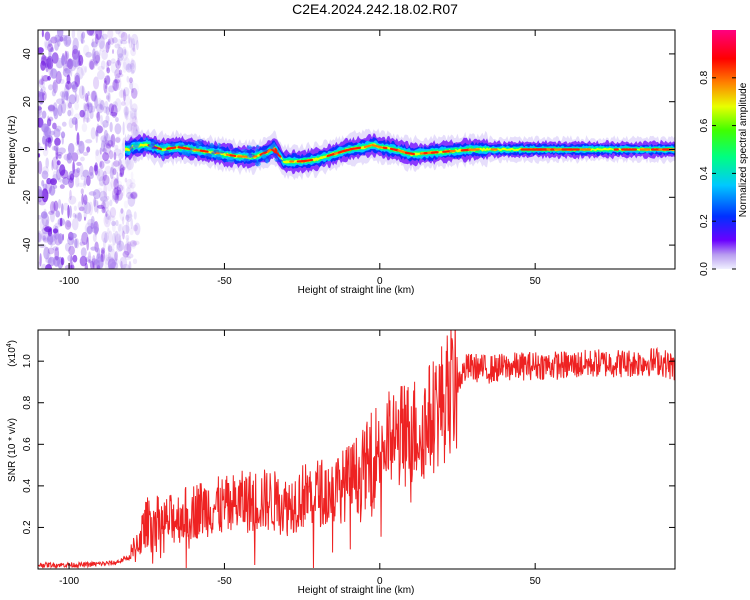  Describe the element at coordinates (27, 361) in the screenshot. I see `snr-y-tick-label: 1.0` at that location.